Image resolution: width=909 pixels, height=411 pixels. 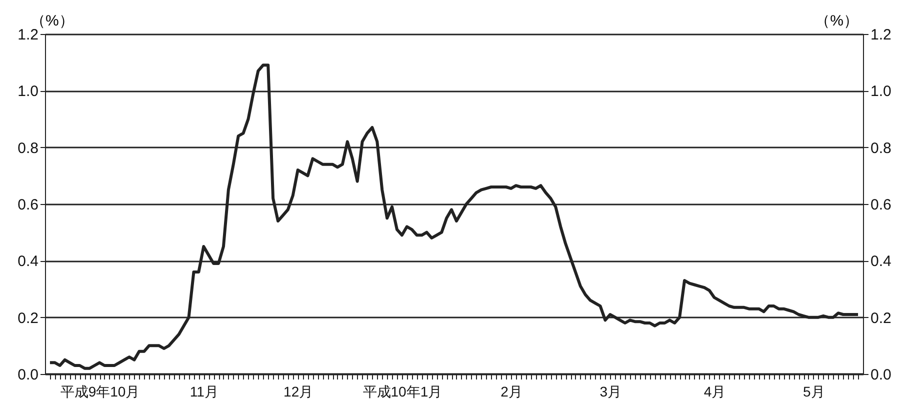 I want to click on y-tick-label: 1.0, so click(x=28, y=91).